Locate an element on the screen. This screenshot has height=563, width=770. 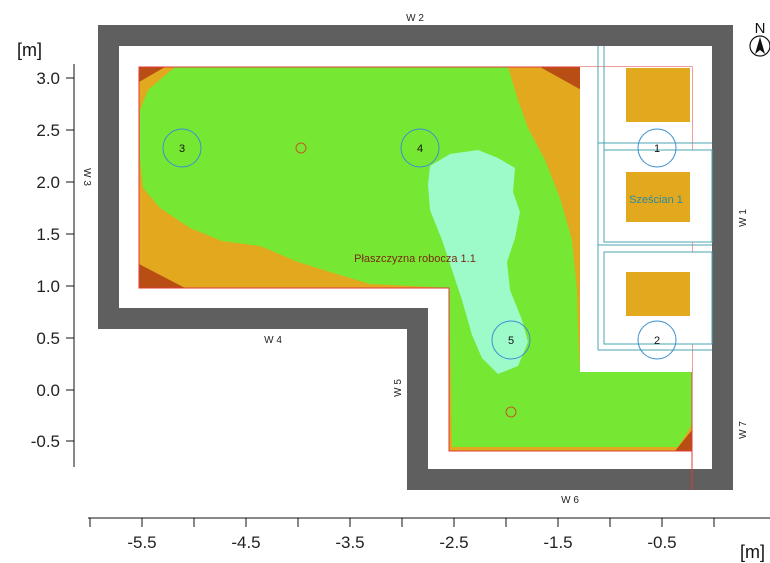
y-tick-label: 3.0 is located at coordinates (48, 78).